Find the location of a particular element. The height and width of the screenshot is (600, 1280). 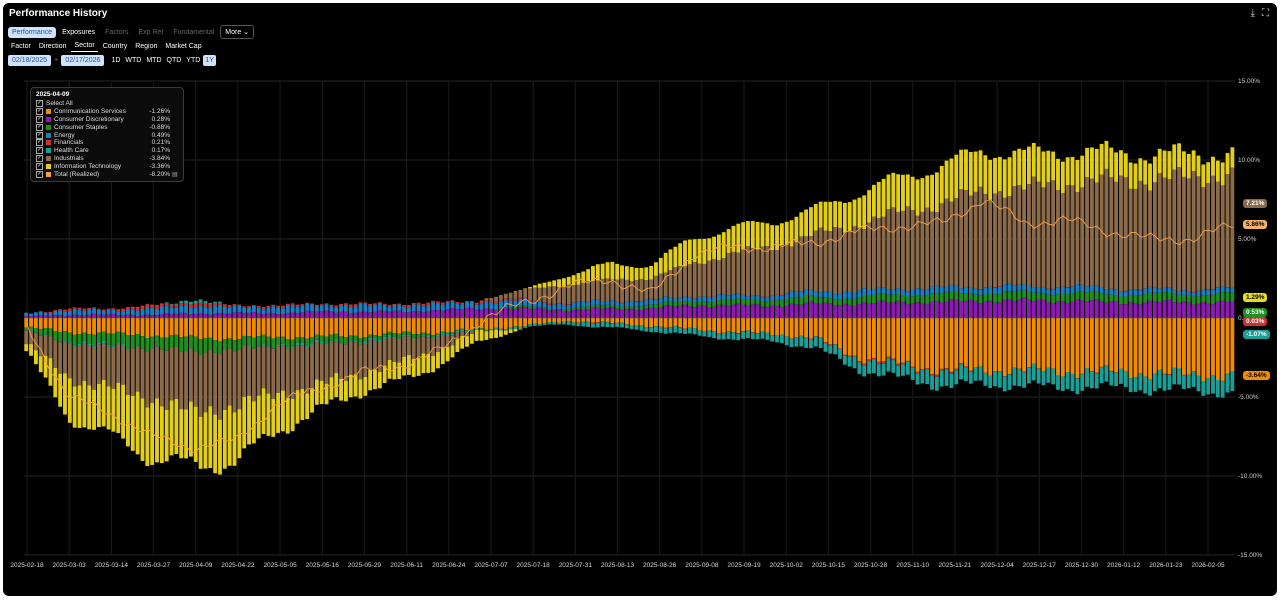

range-wtd: WTD is located at coordinates (133, 60).